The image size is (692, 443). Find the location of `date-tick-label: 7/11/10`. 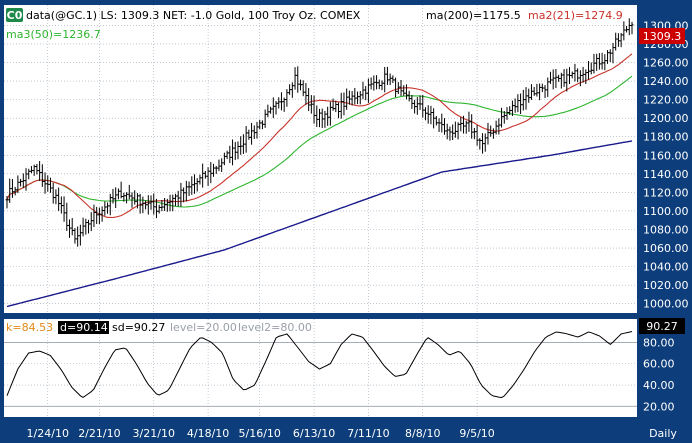

date-tick-label: 7/11/10 is located at coordinates (368, 433).